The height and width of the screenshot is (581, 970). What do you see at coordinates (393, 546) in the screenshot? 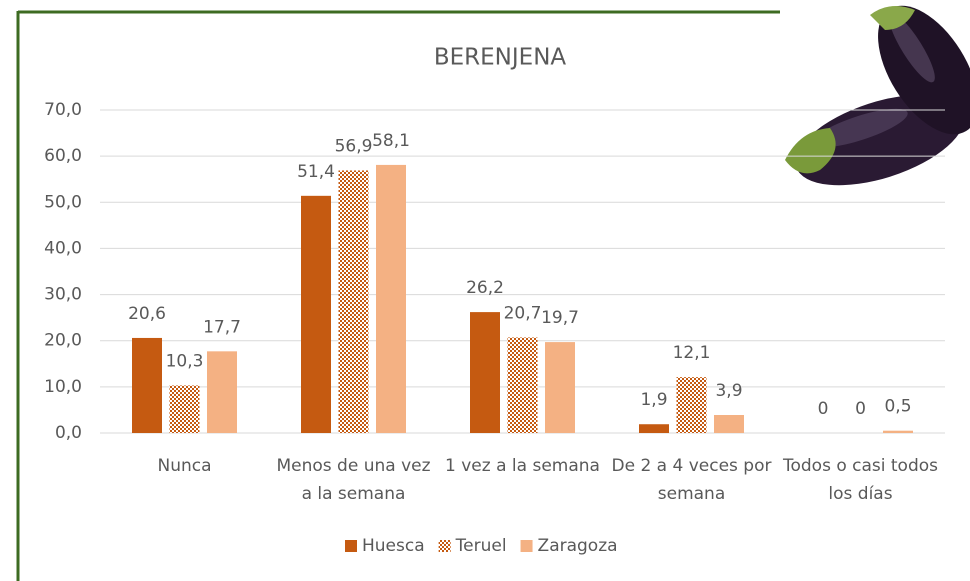
I see `legend-label: Huesca` at bounding box center [393, 546].